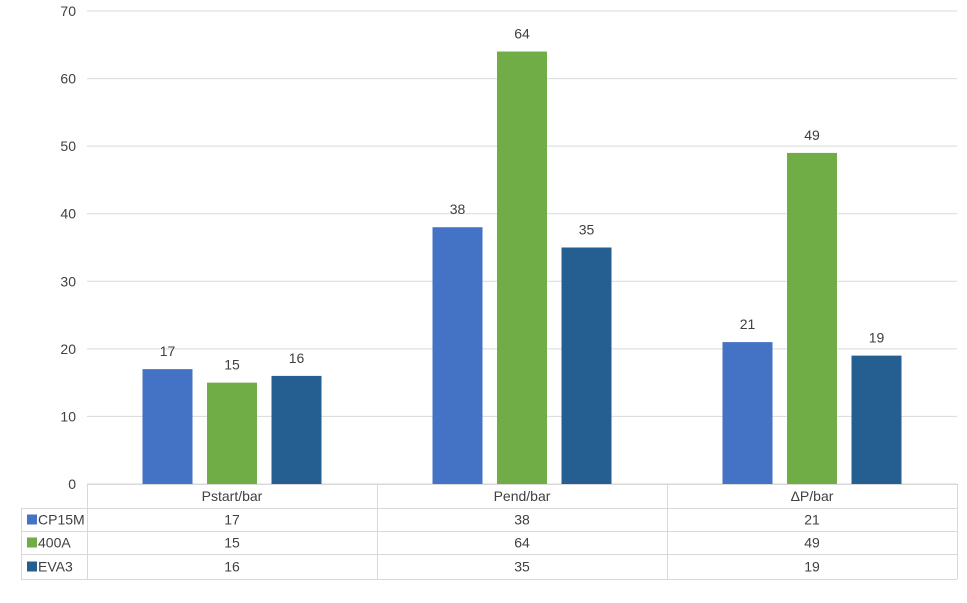 Image resolution: width=967 pixels, height=603 pixels. What do you see at coordinates (32, 542) in the screenshot?
I see `legend-key-400a` at bounding box center [32, 542].